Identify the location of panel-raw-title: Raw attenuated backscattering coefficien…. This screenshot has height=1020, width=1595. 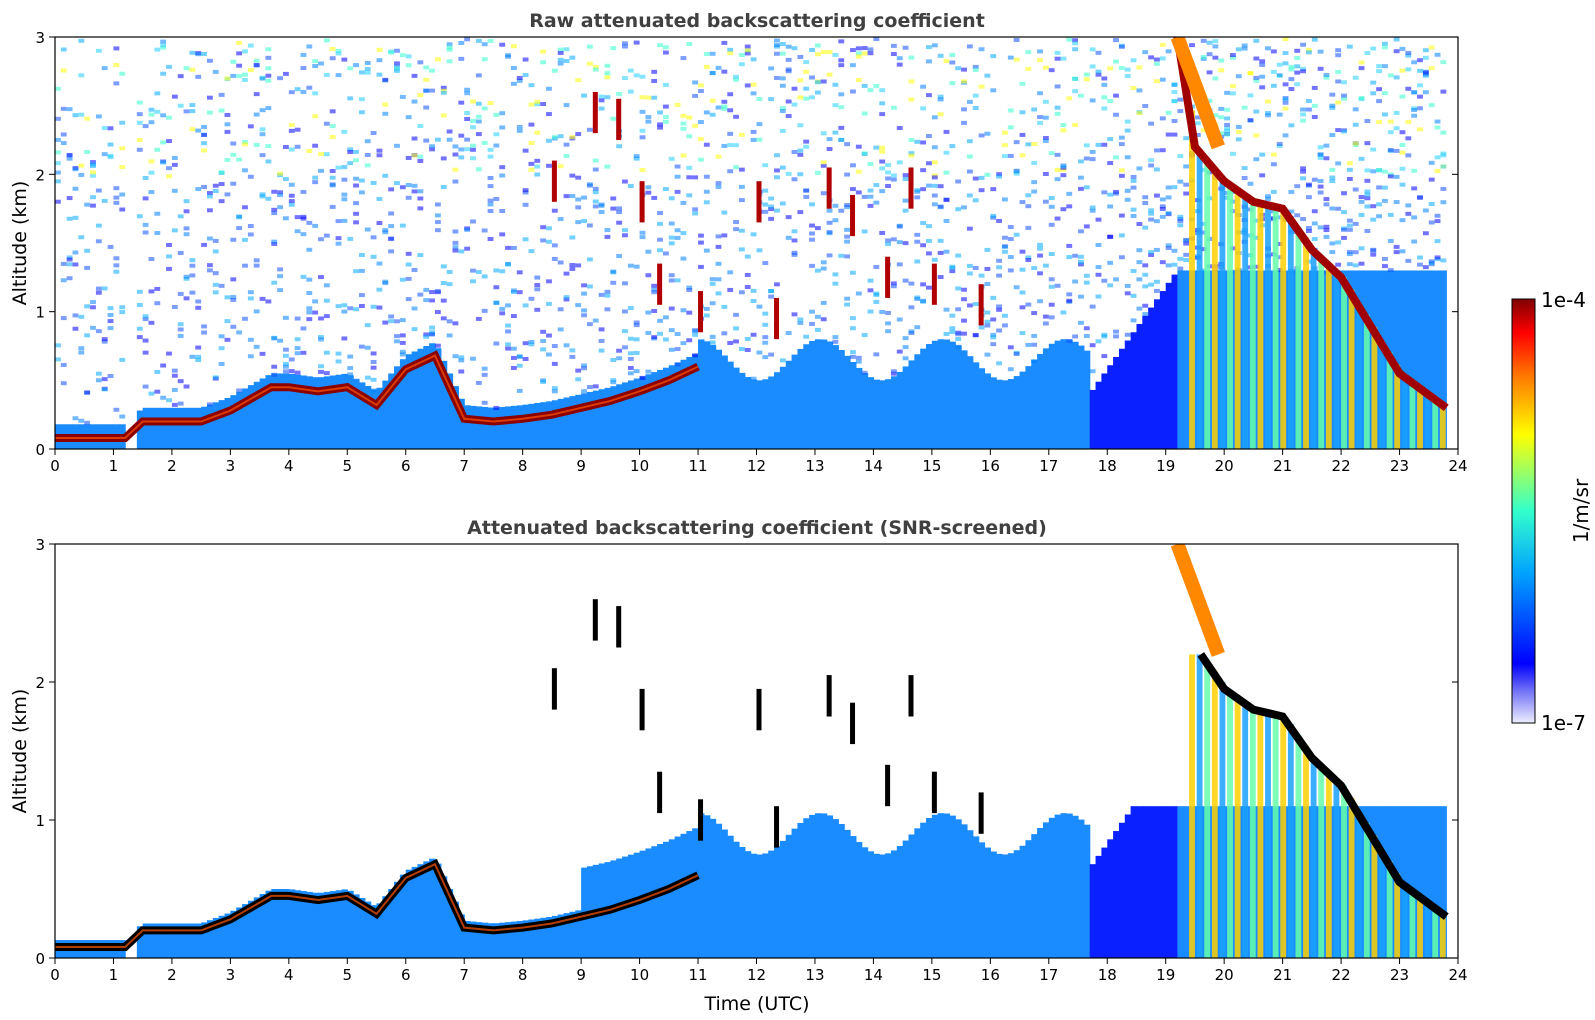
(757, 21).